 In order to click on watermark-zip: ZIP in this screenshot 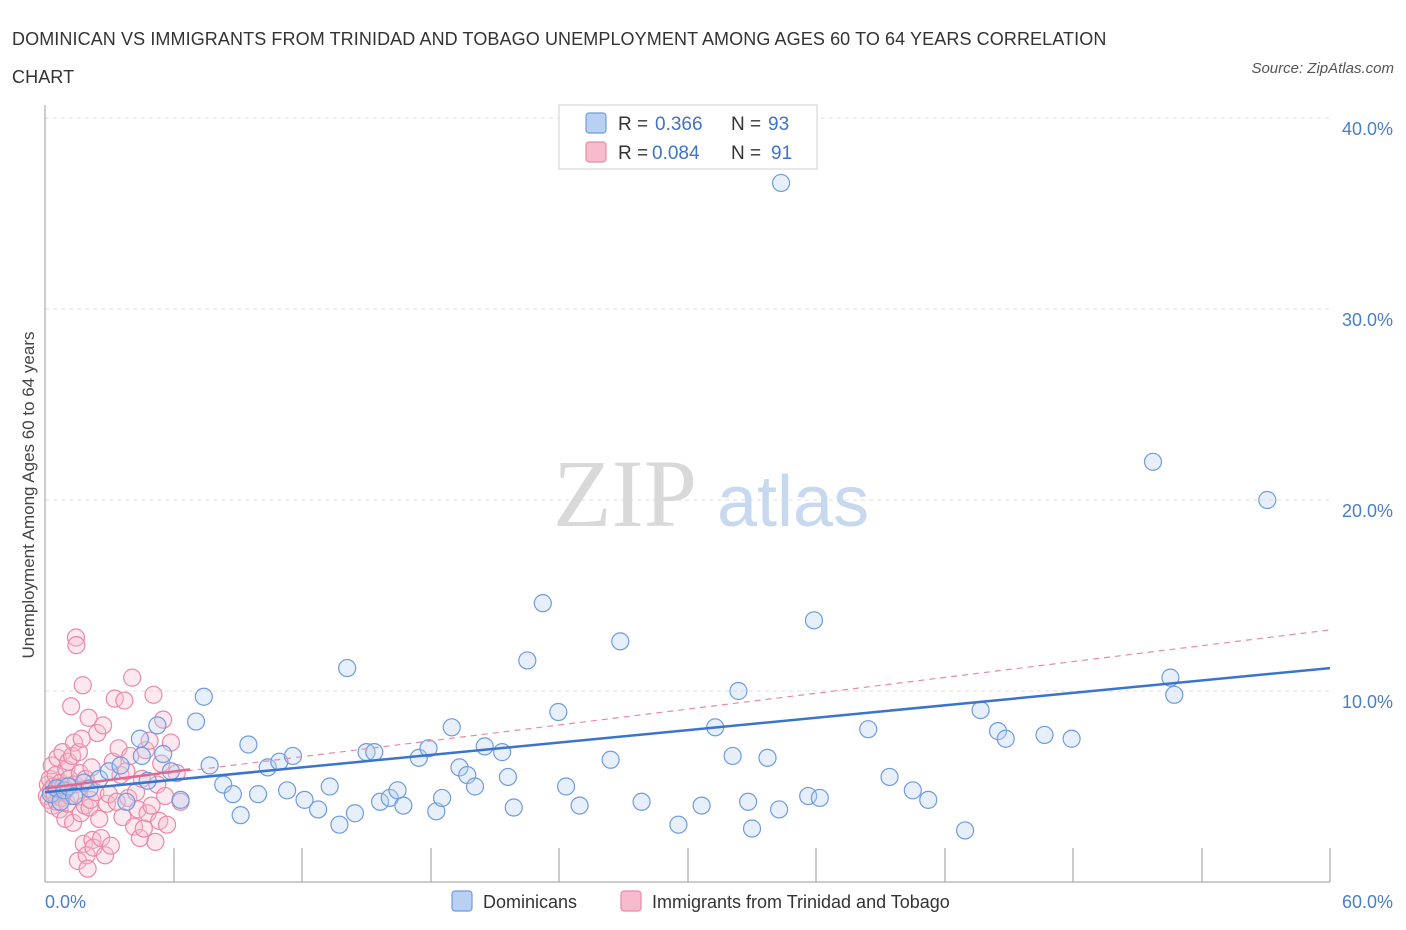, I will do `click(625, 493)`.